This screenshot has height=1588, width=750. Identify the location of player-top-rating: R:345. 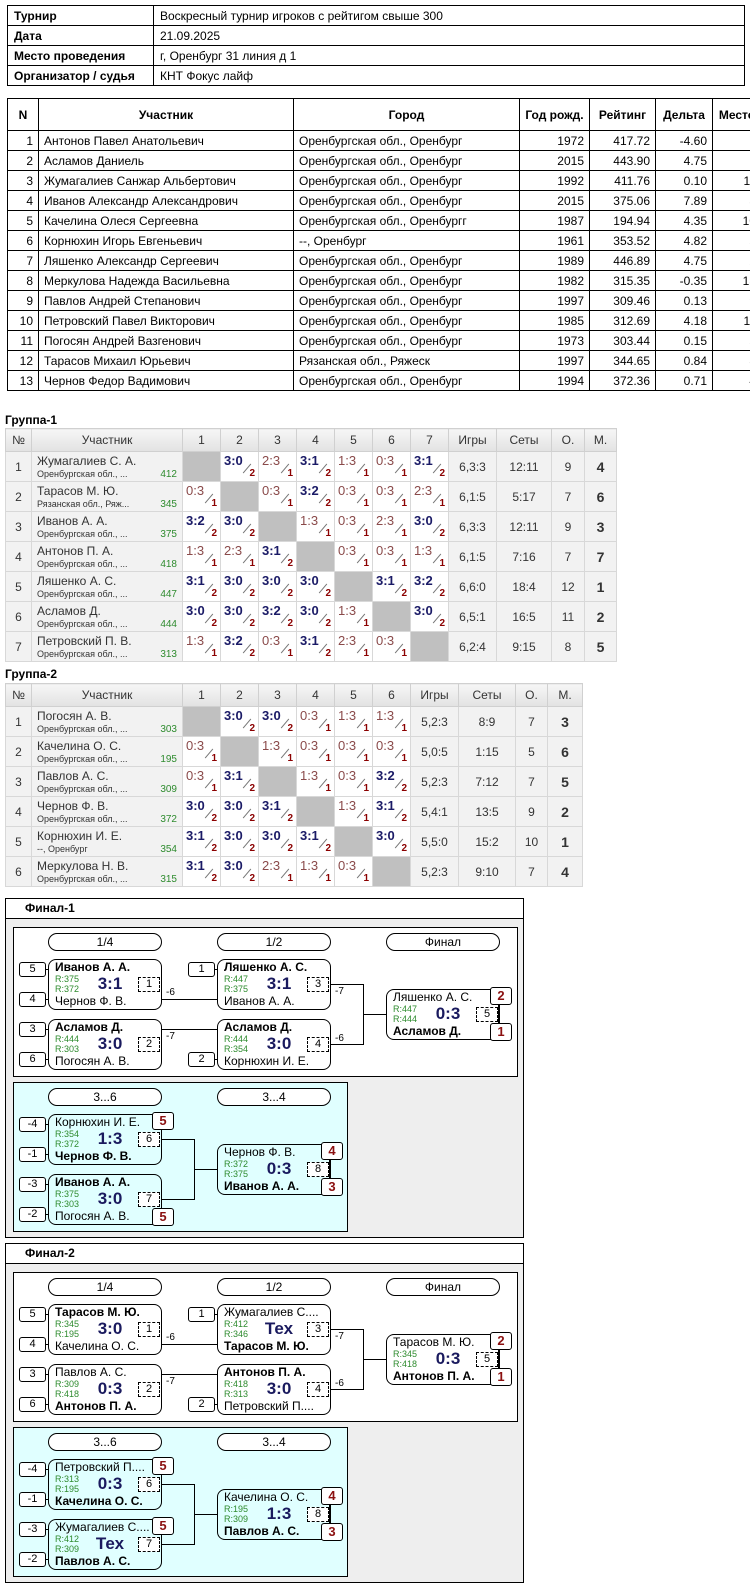
(405, 1354).